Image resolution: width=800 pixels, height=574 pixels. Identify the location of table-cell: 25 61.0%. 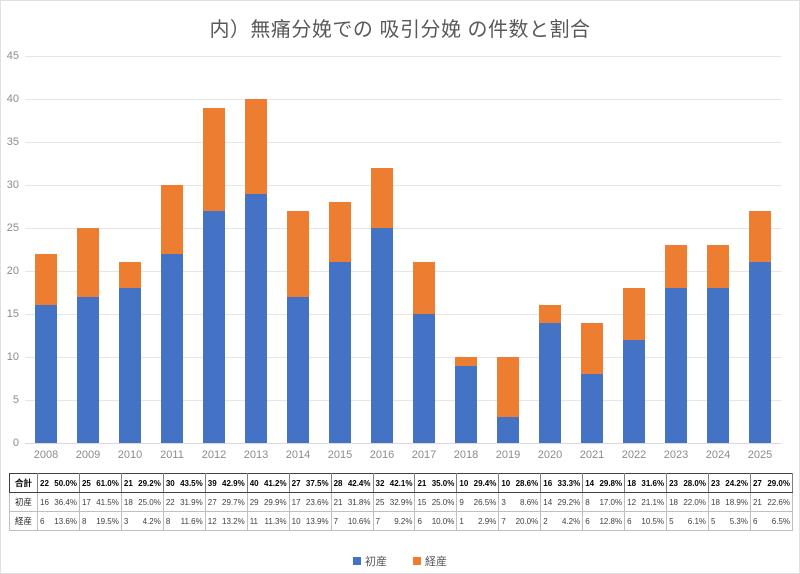
(100, 483).